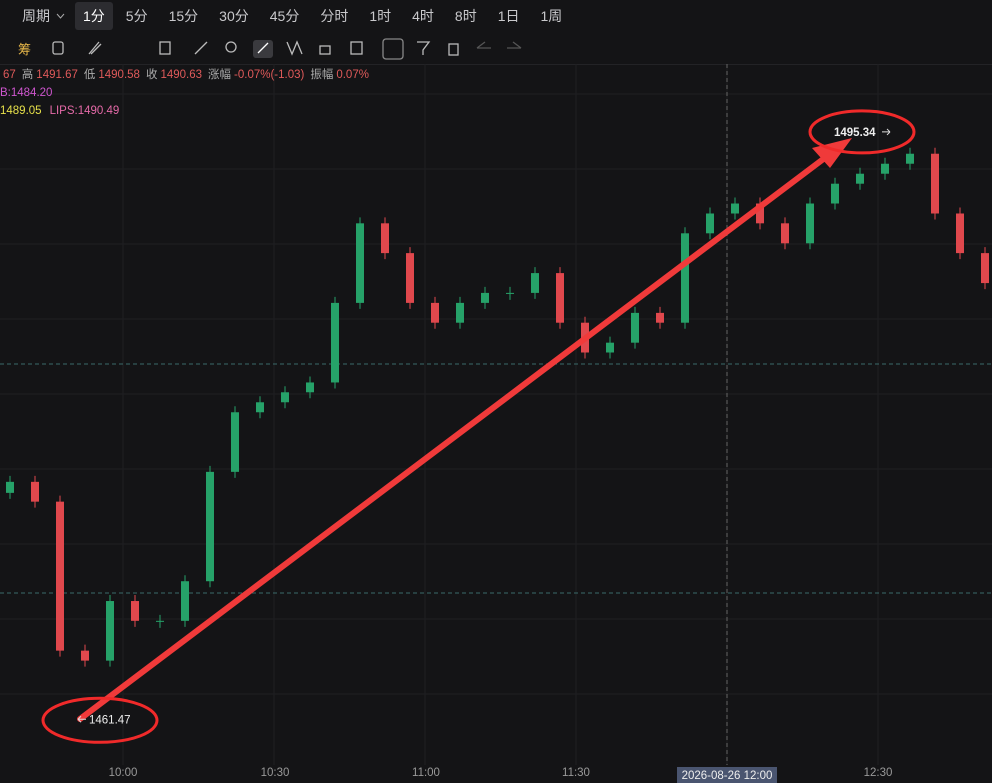 The width and height of the screenshot is (992, 783). What do you see at coordinates (26, 93) in the screenshot?
I see `indicator-line: B:1484.20` at bounding box center [26, 93].